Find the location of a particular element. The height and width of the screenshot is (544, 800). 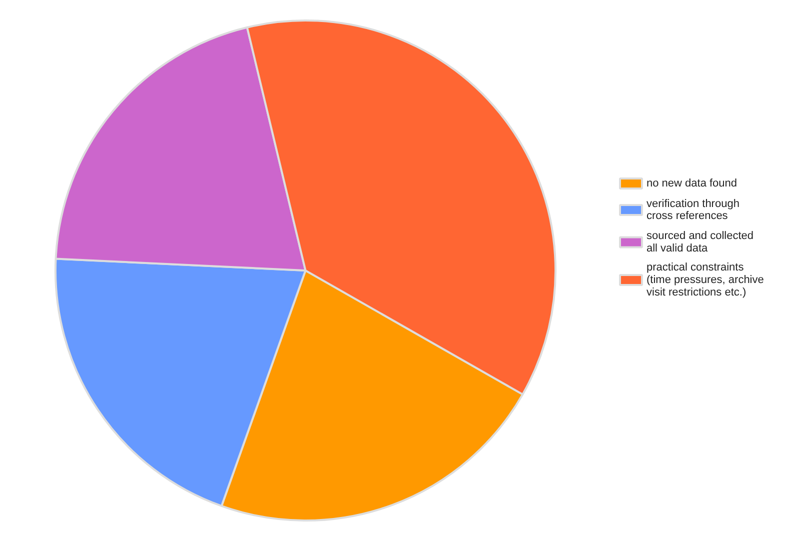

legend-label: no new data found is located at coordinates (692, 183).